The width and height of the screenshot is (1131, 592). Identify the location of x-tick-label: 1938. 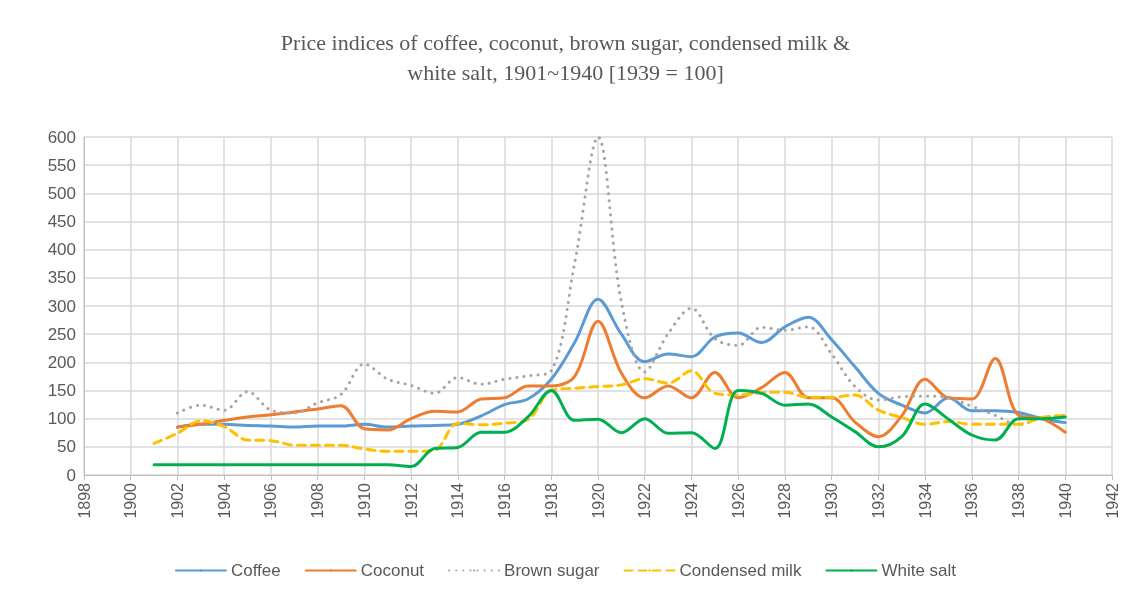
(1019, 500).